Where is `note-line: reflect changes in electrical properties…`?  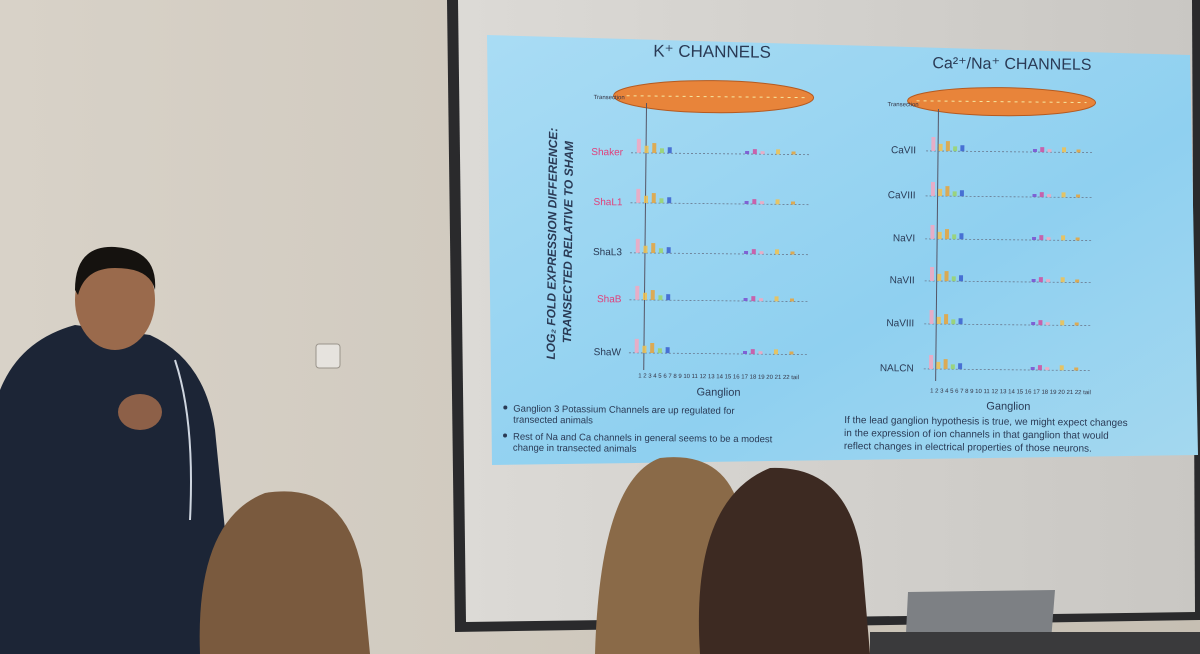 note-line: reflect changes in electrical properties… is located at coordinates (968, 448).